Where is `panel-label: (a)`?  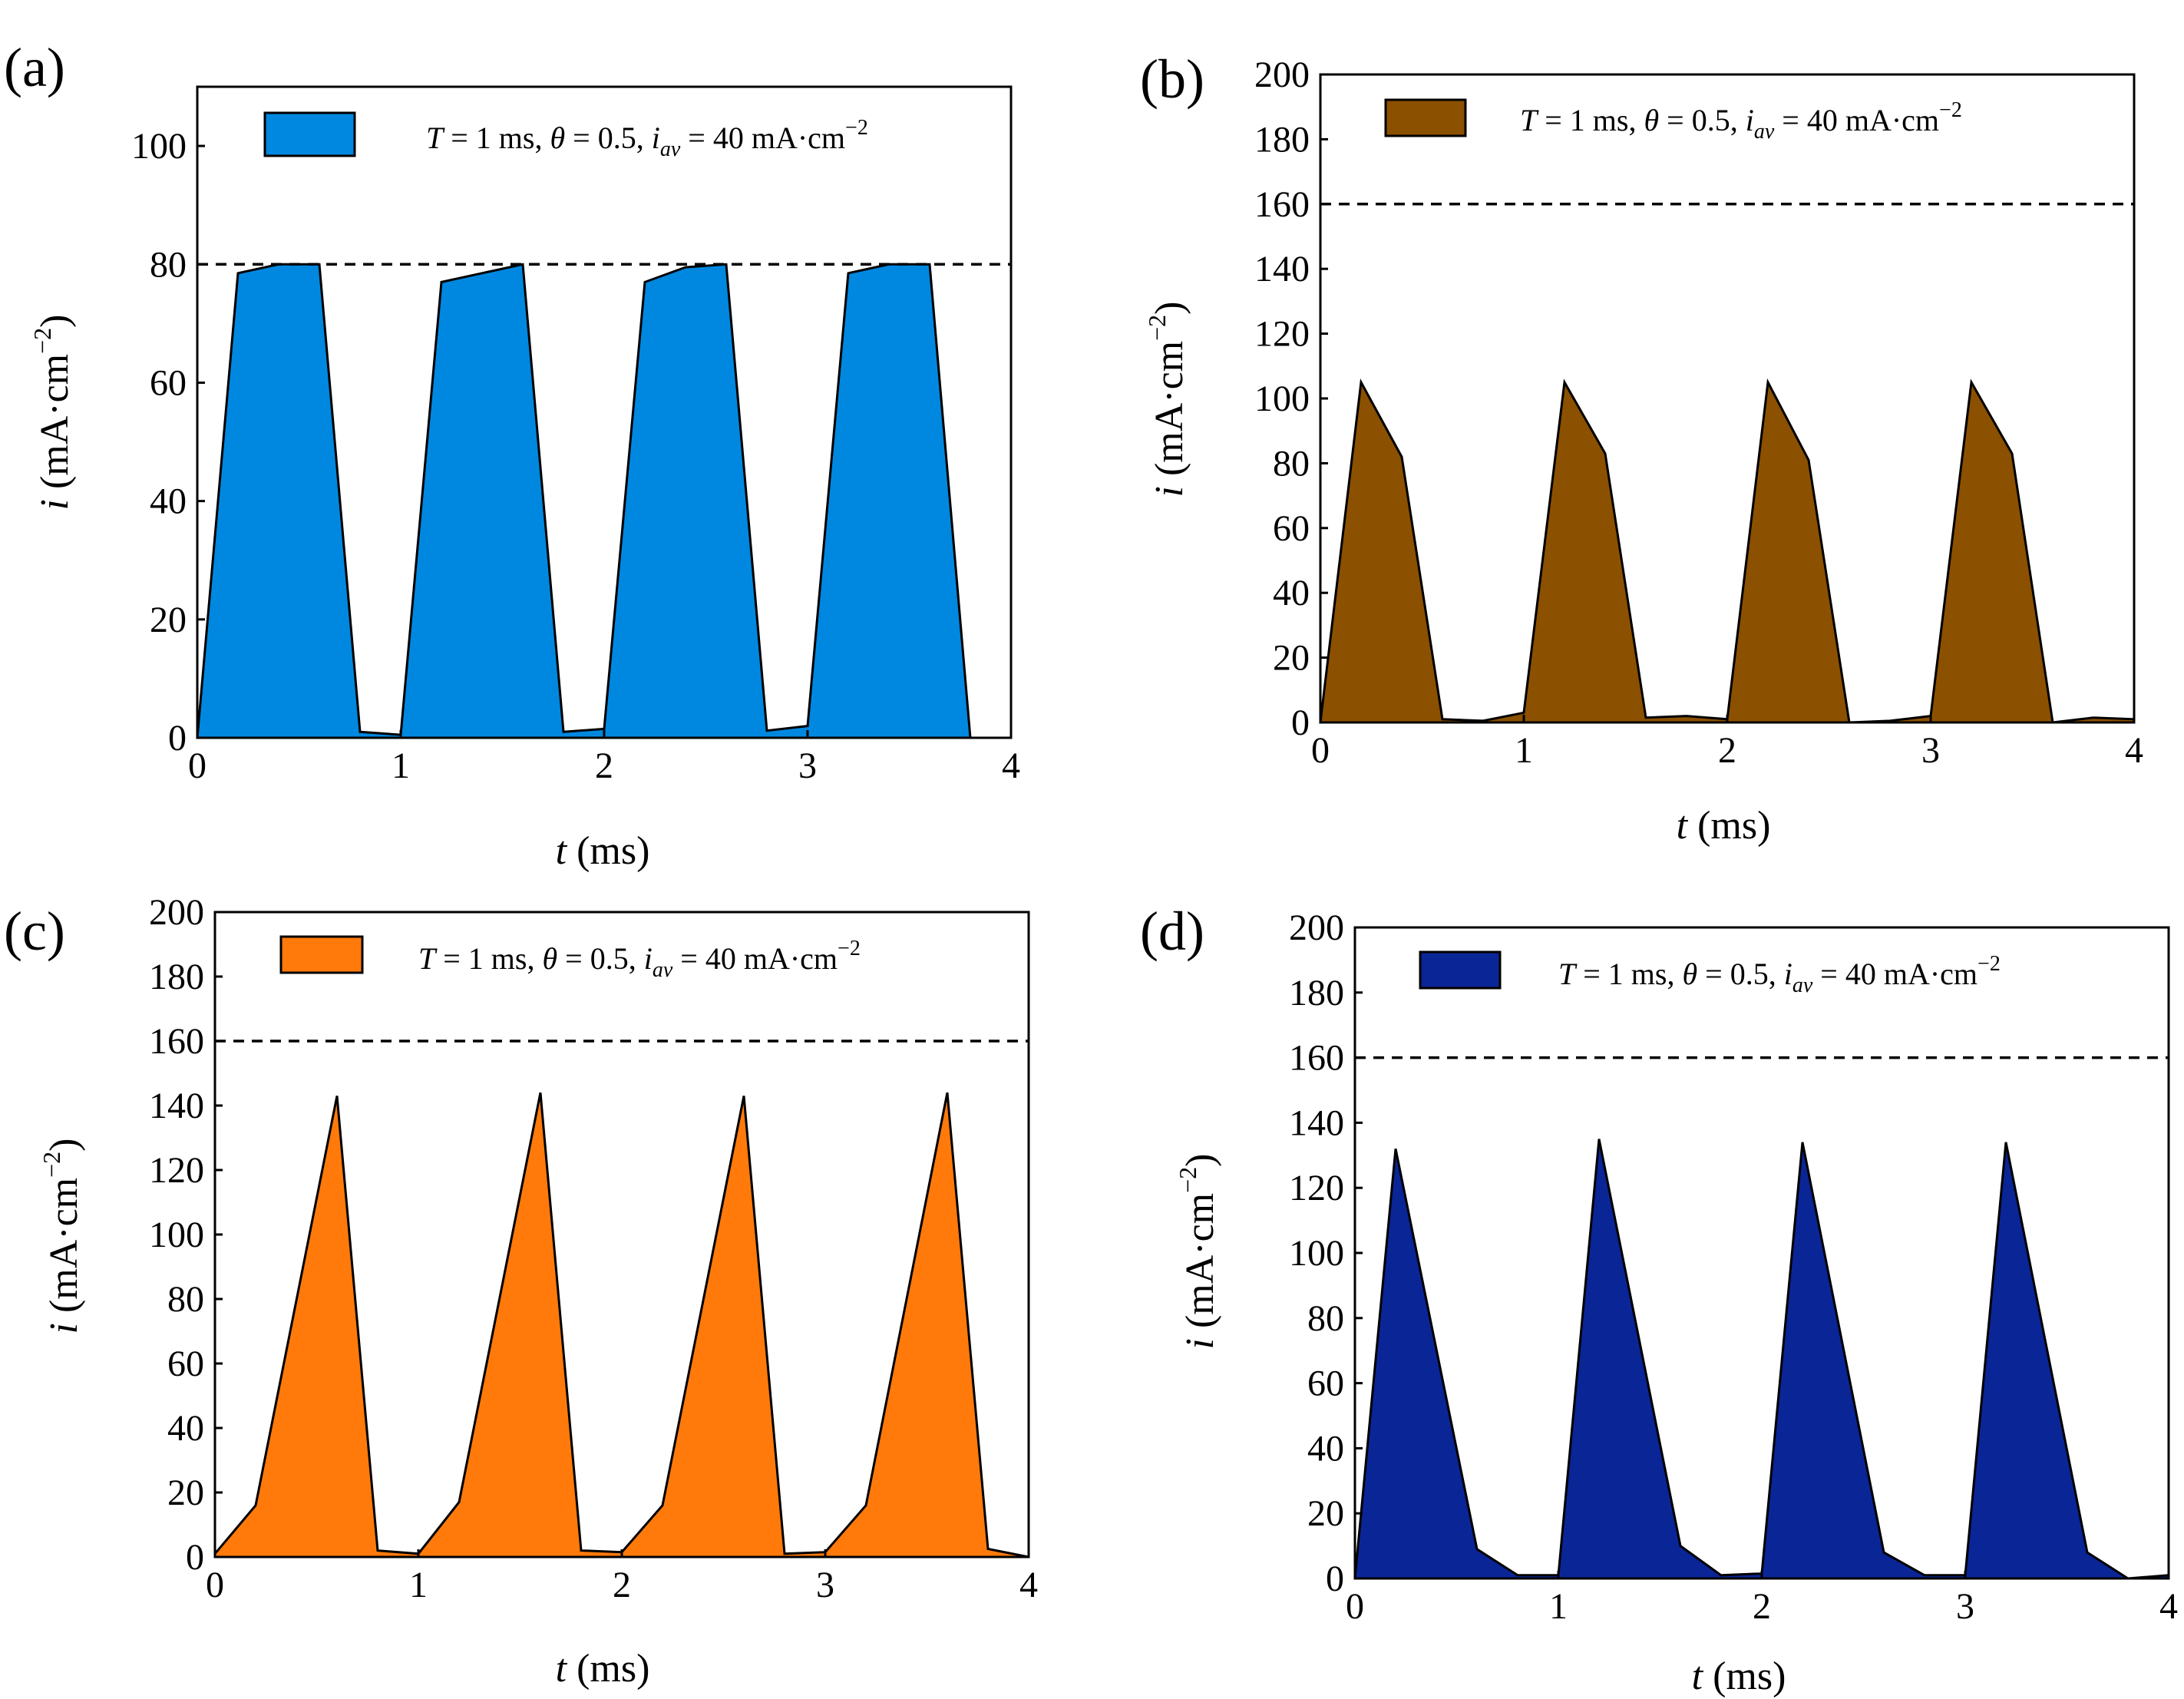 panel-label: (a) is located at coordinates (34, 67).